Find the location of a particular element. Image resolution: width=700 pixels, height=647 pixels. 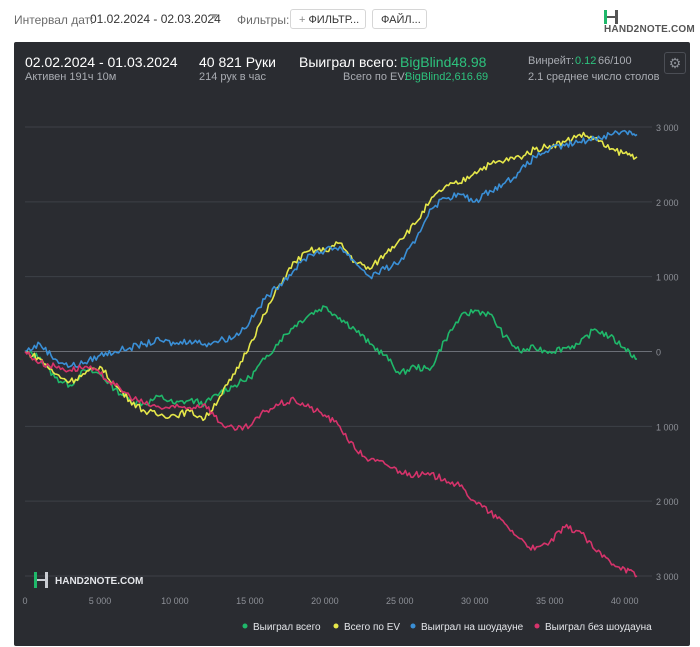

hands-per-hour: 214 рук в час is located at coordinates (233, 77).